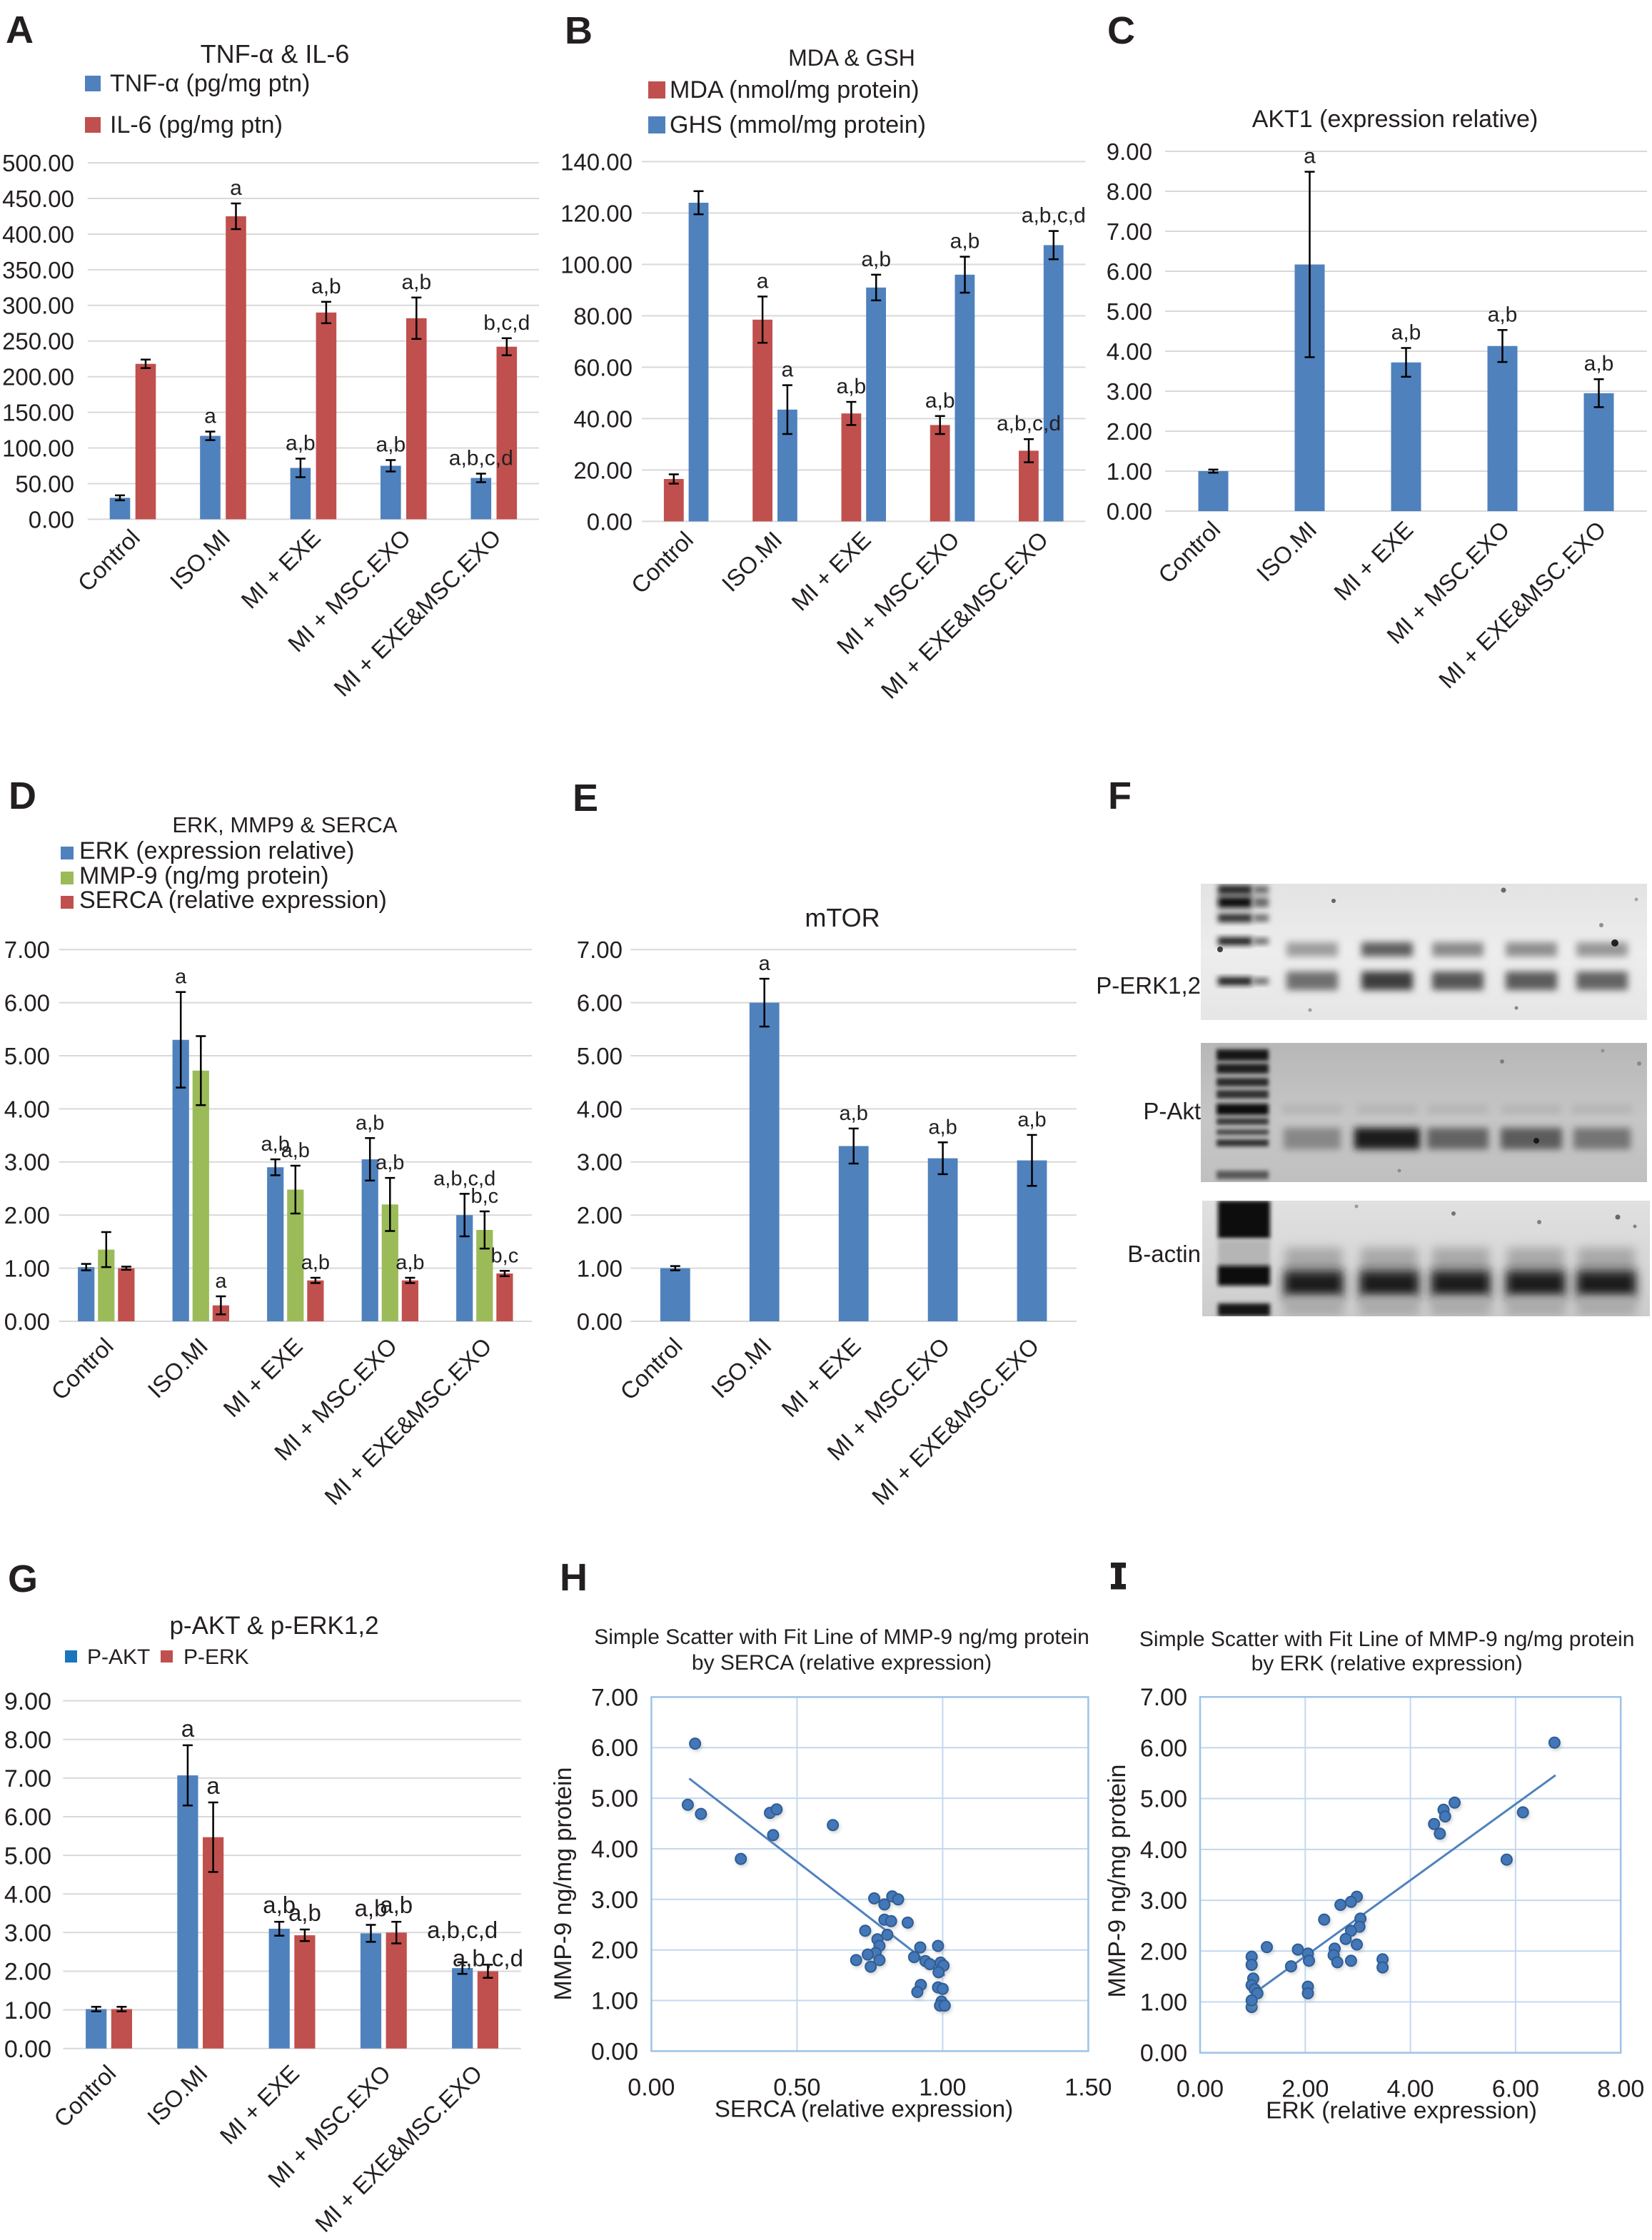 The height and width of the screenshot is (2240, 1652). Describe the element at coordinates (23, 1579) in the screenshot. I see `svg-text: G` at that location.